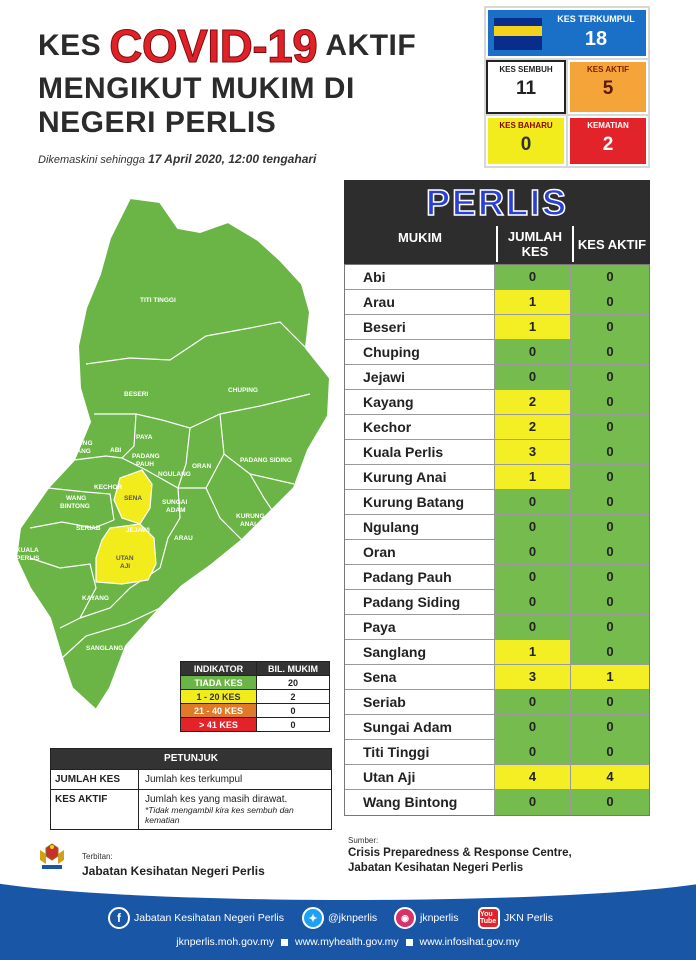 This screenshot has width=696, height=960. I want to click on mukim-name: Padang Siding, so click(420, 602).